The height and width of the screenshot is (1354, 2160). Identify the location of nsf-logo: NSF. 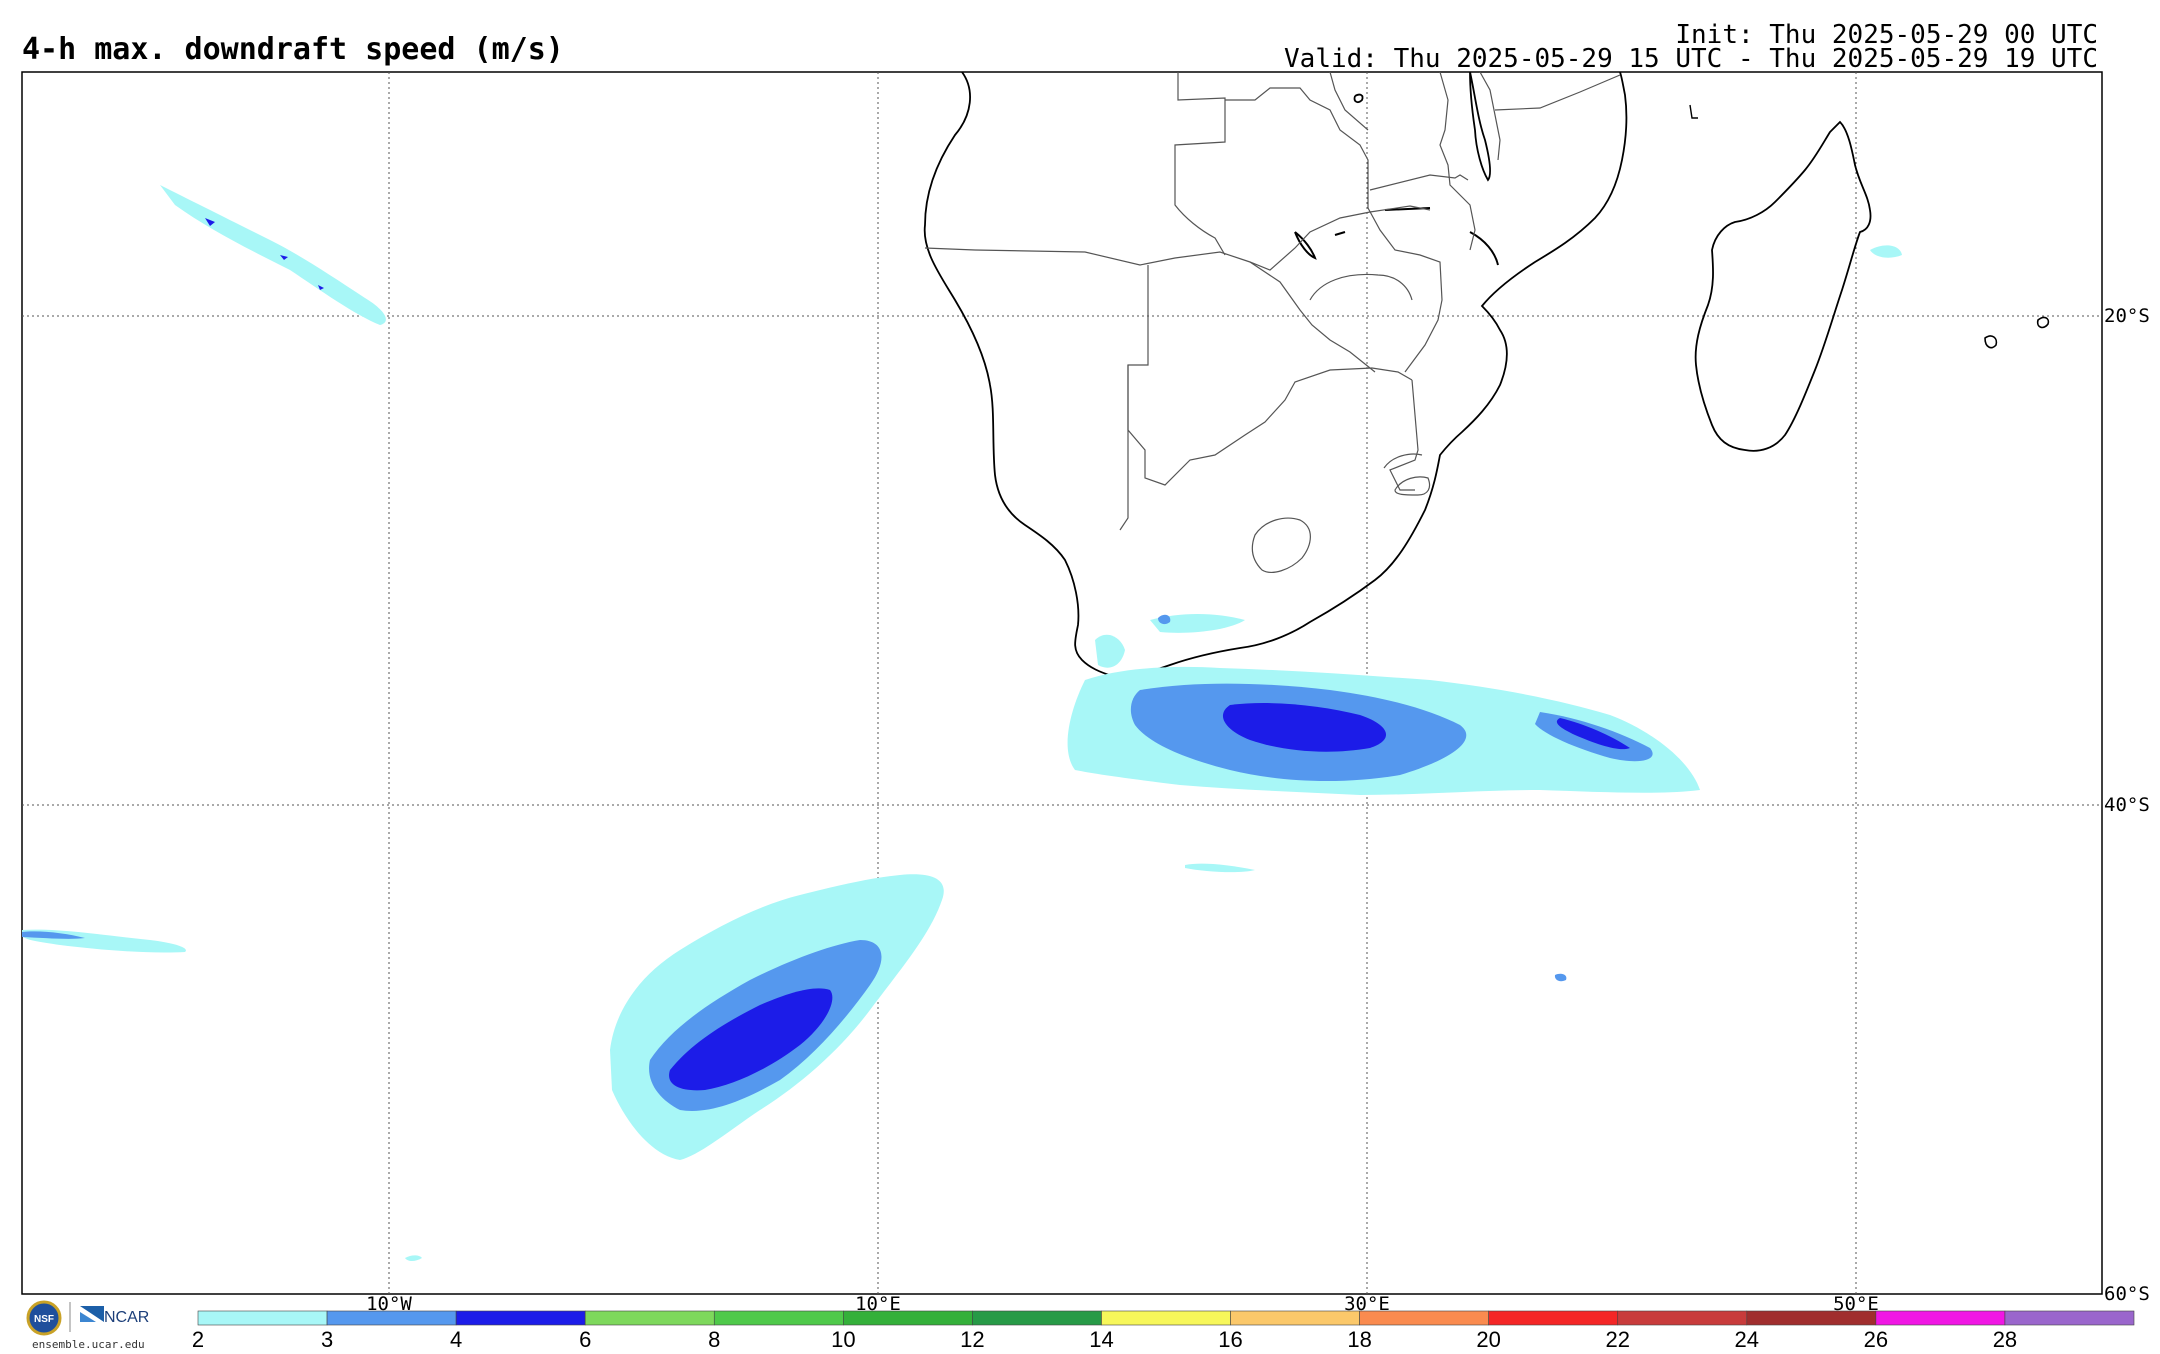
(44, 1318).